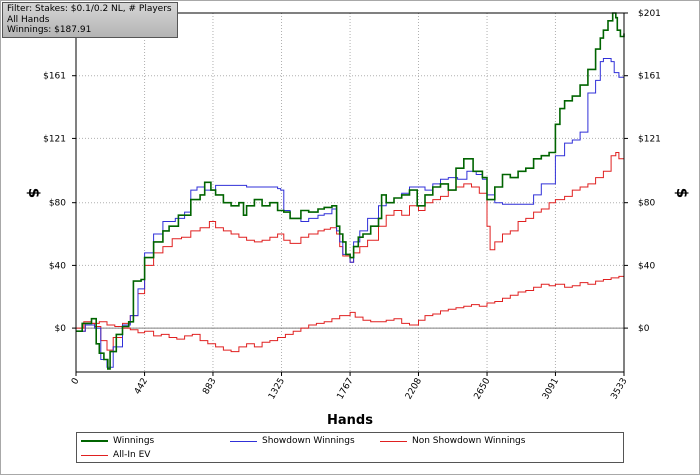 The height and width of the screenshot is (476, 700). What do you see at coordinates (76, 381) in the screenshot?
I see `x-tick-label: 0` at bounding box center [76, 381].